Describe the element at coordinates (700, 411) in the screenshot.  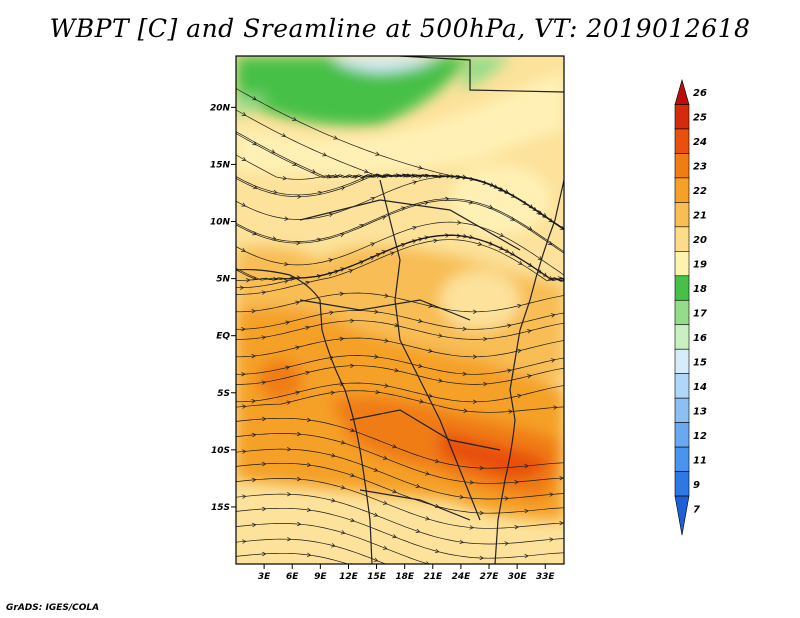
I see `colorbar-label: 13` at that location.